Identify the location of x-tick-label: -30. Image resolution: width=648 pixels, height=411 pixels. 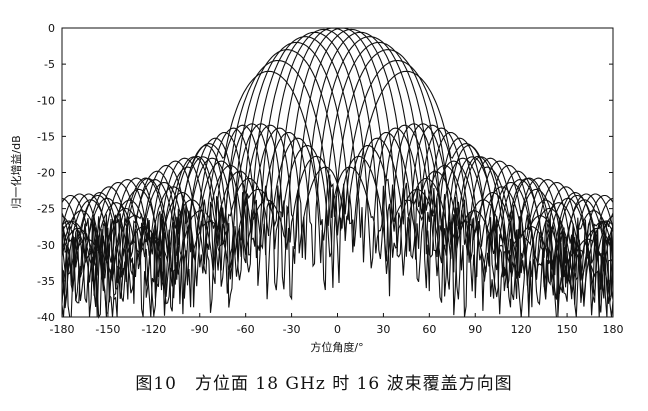
(292, 329).